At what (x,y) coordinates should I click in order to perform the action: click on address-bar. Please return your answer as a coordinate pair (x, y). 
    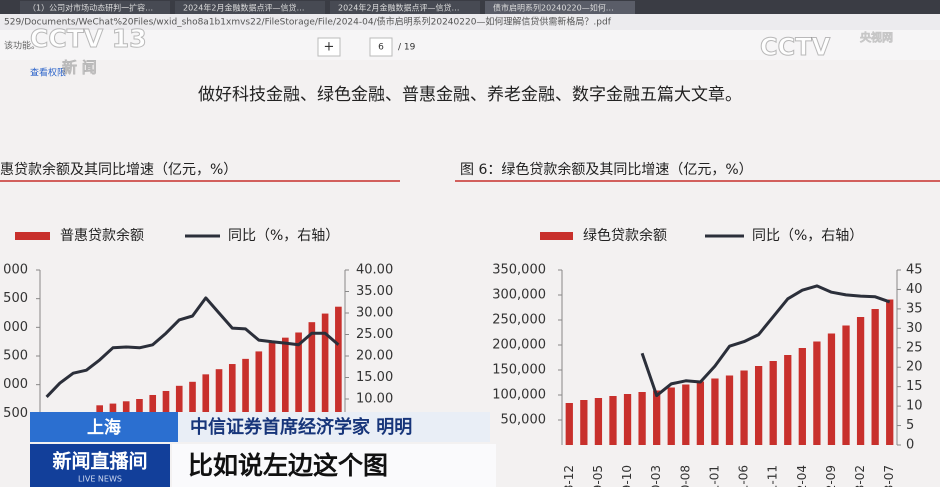
    Looking at the image, I should click on (470, 22).